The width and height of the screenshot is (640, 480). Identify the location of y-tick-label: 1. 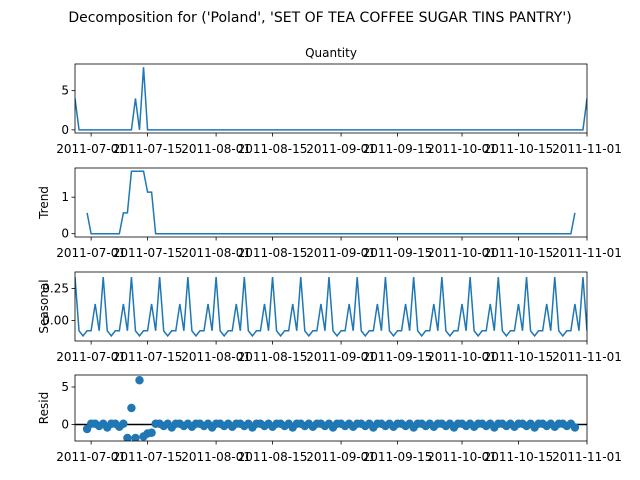
(65, 197).